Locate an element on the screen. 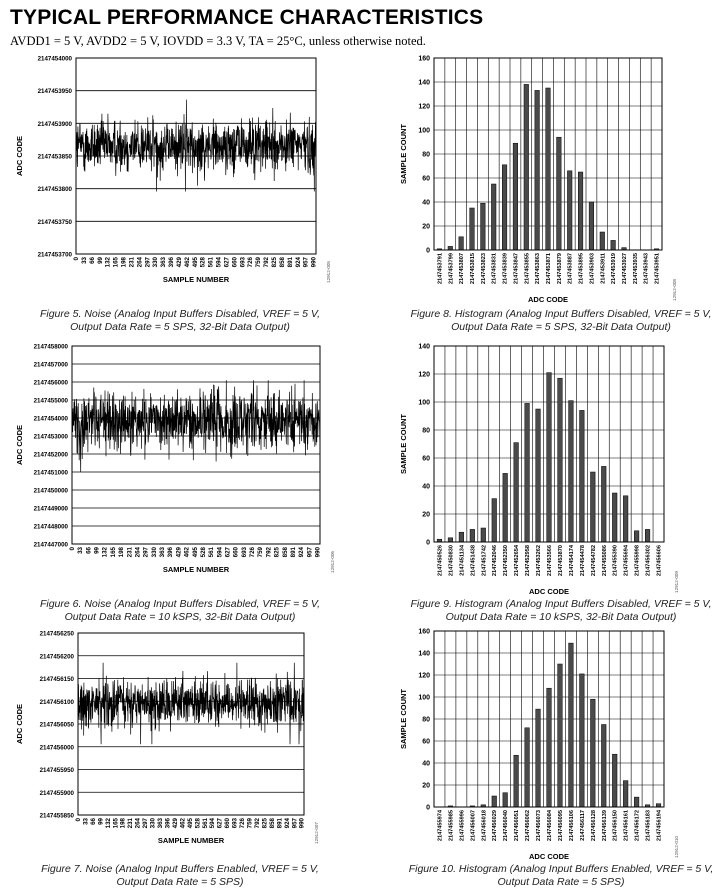 The image size is (726, 893). y-tick-label: 2147453750 is located at coordinates (55, 222).